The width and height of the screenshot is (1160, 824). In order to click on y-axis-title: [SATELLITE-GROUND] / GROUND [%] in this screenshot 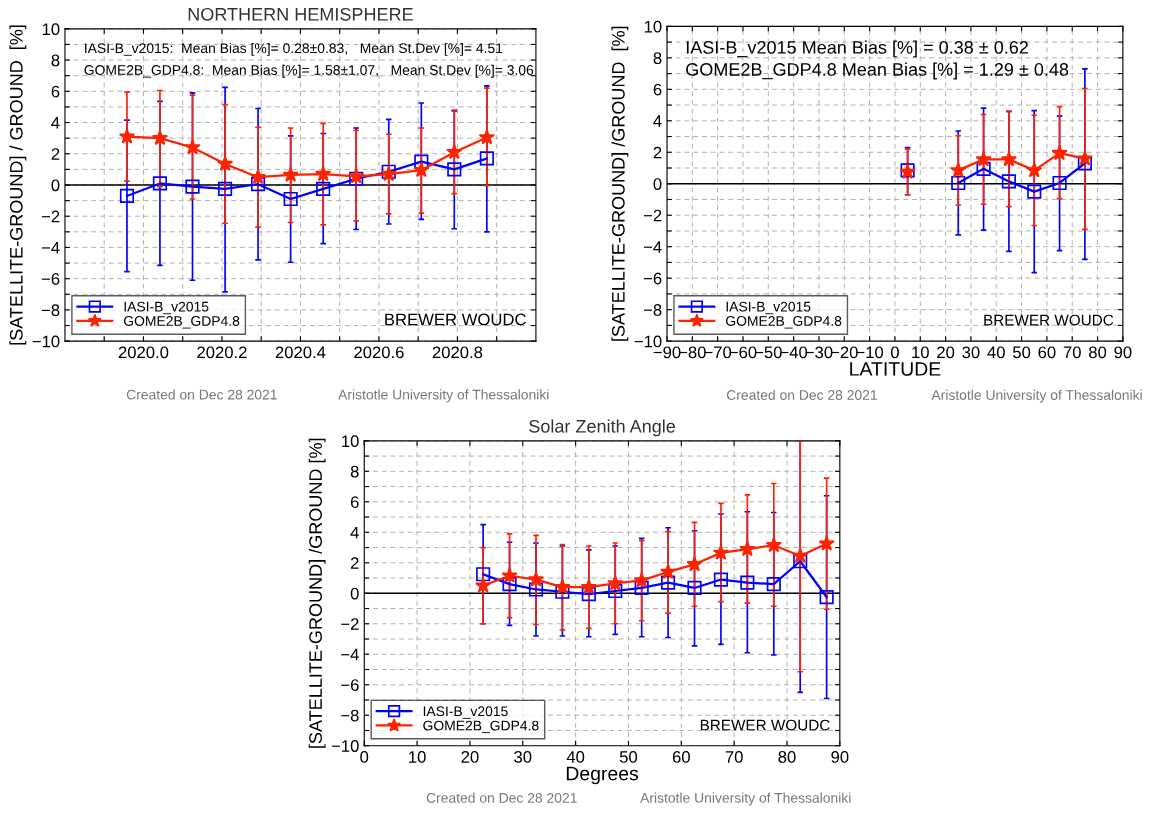, I will do `click(18, 185)`.